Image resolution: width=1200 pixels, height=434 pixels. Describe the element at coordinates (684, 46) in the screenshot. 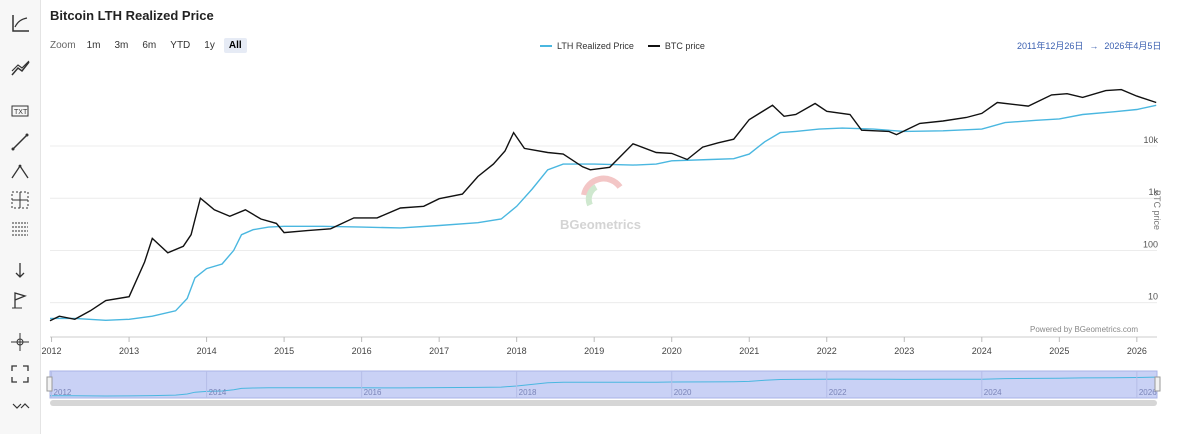

I see `legend-label-btc: BTC price` at that location.